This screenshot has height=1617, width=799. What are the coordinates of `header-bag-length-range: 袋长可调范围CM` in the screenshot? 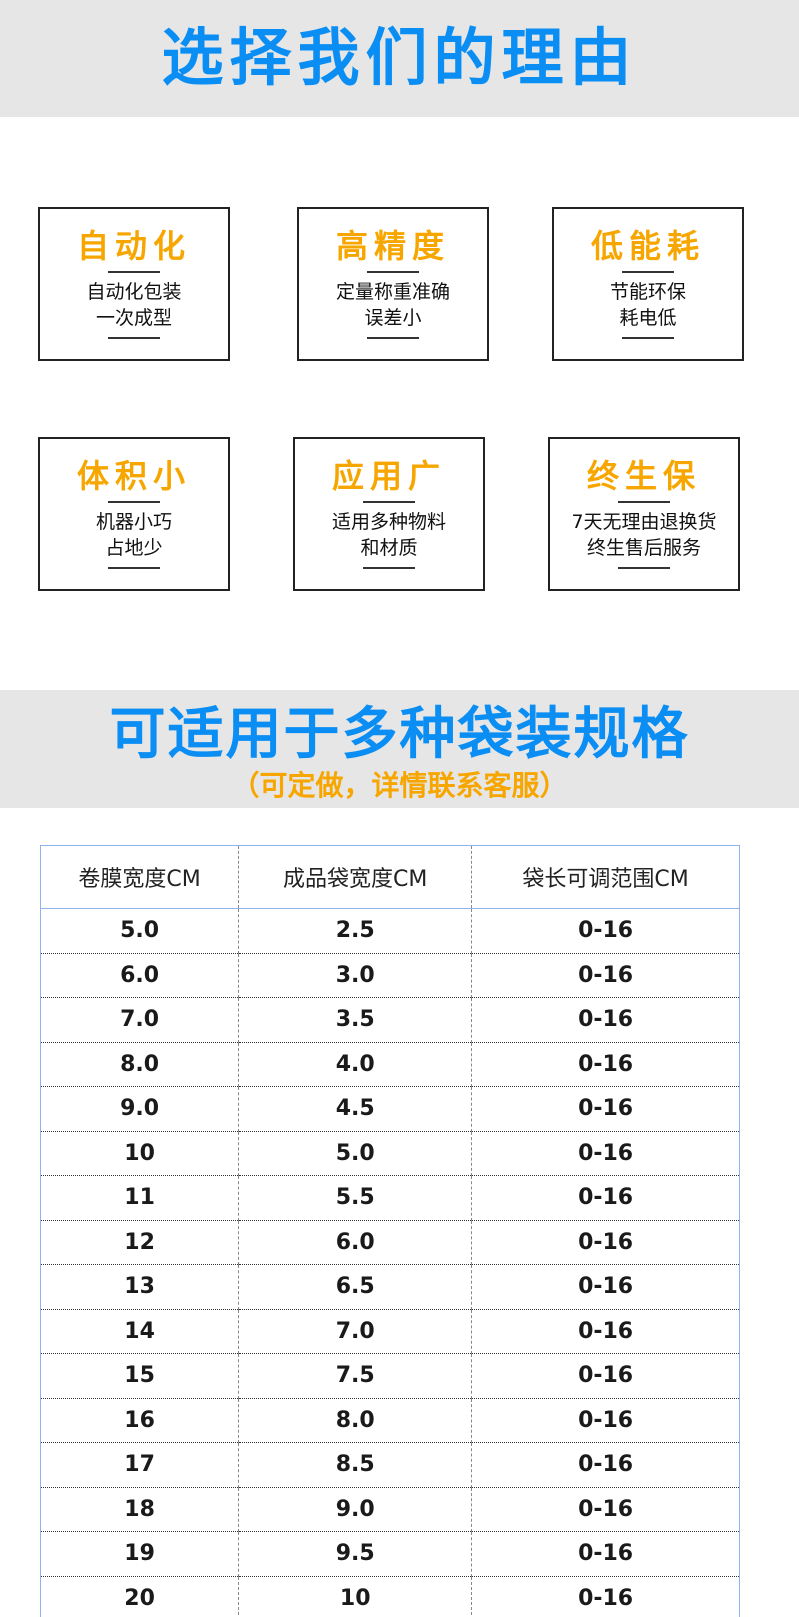 It's located at (605, 877).